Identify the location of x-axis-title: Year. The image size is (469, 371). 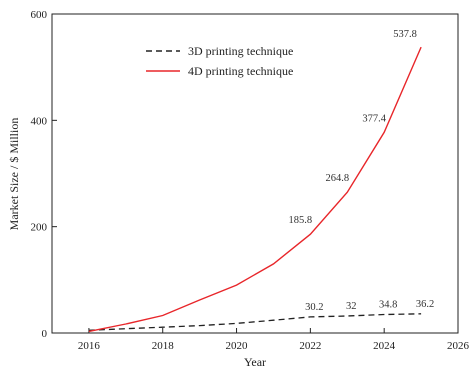
(255, 362).